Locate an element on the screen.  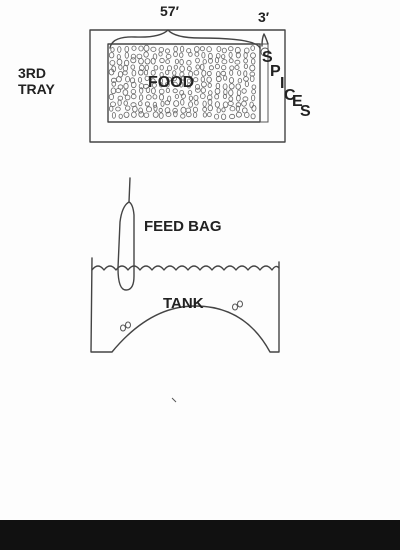
feed-bag-hanger is located at coordinates (129, 190).